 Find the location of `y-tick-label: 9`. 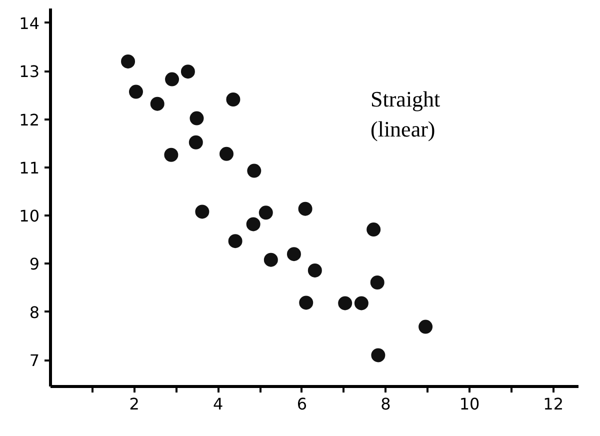

y-tick-label: 9 is located at coordinates (34, 264).